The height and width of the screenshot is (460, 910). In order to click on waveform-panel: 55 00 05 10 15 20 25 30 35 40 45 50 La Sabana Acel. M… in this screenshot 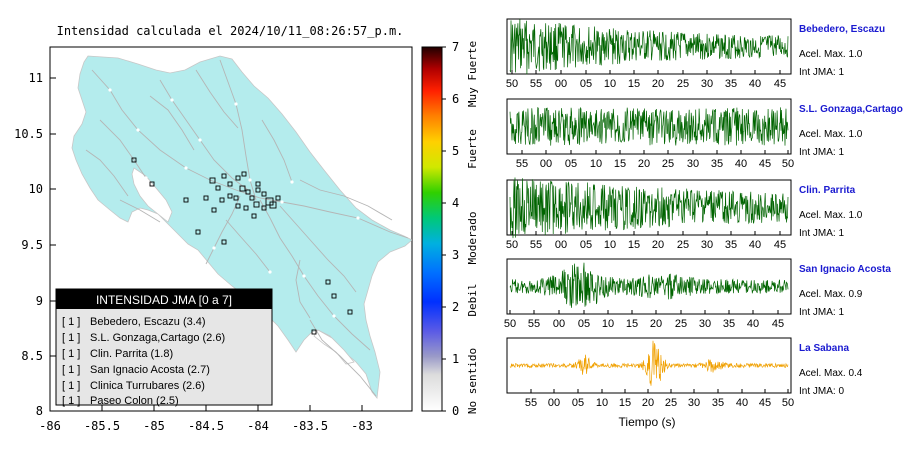, I will do `click(684, 373)`.